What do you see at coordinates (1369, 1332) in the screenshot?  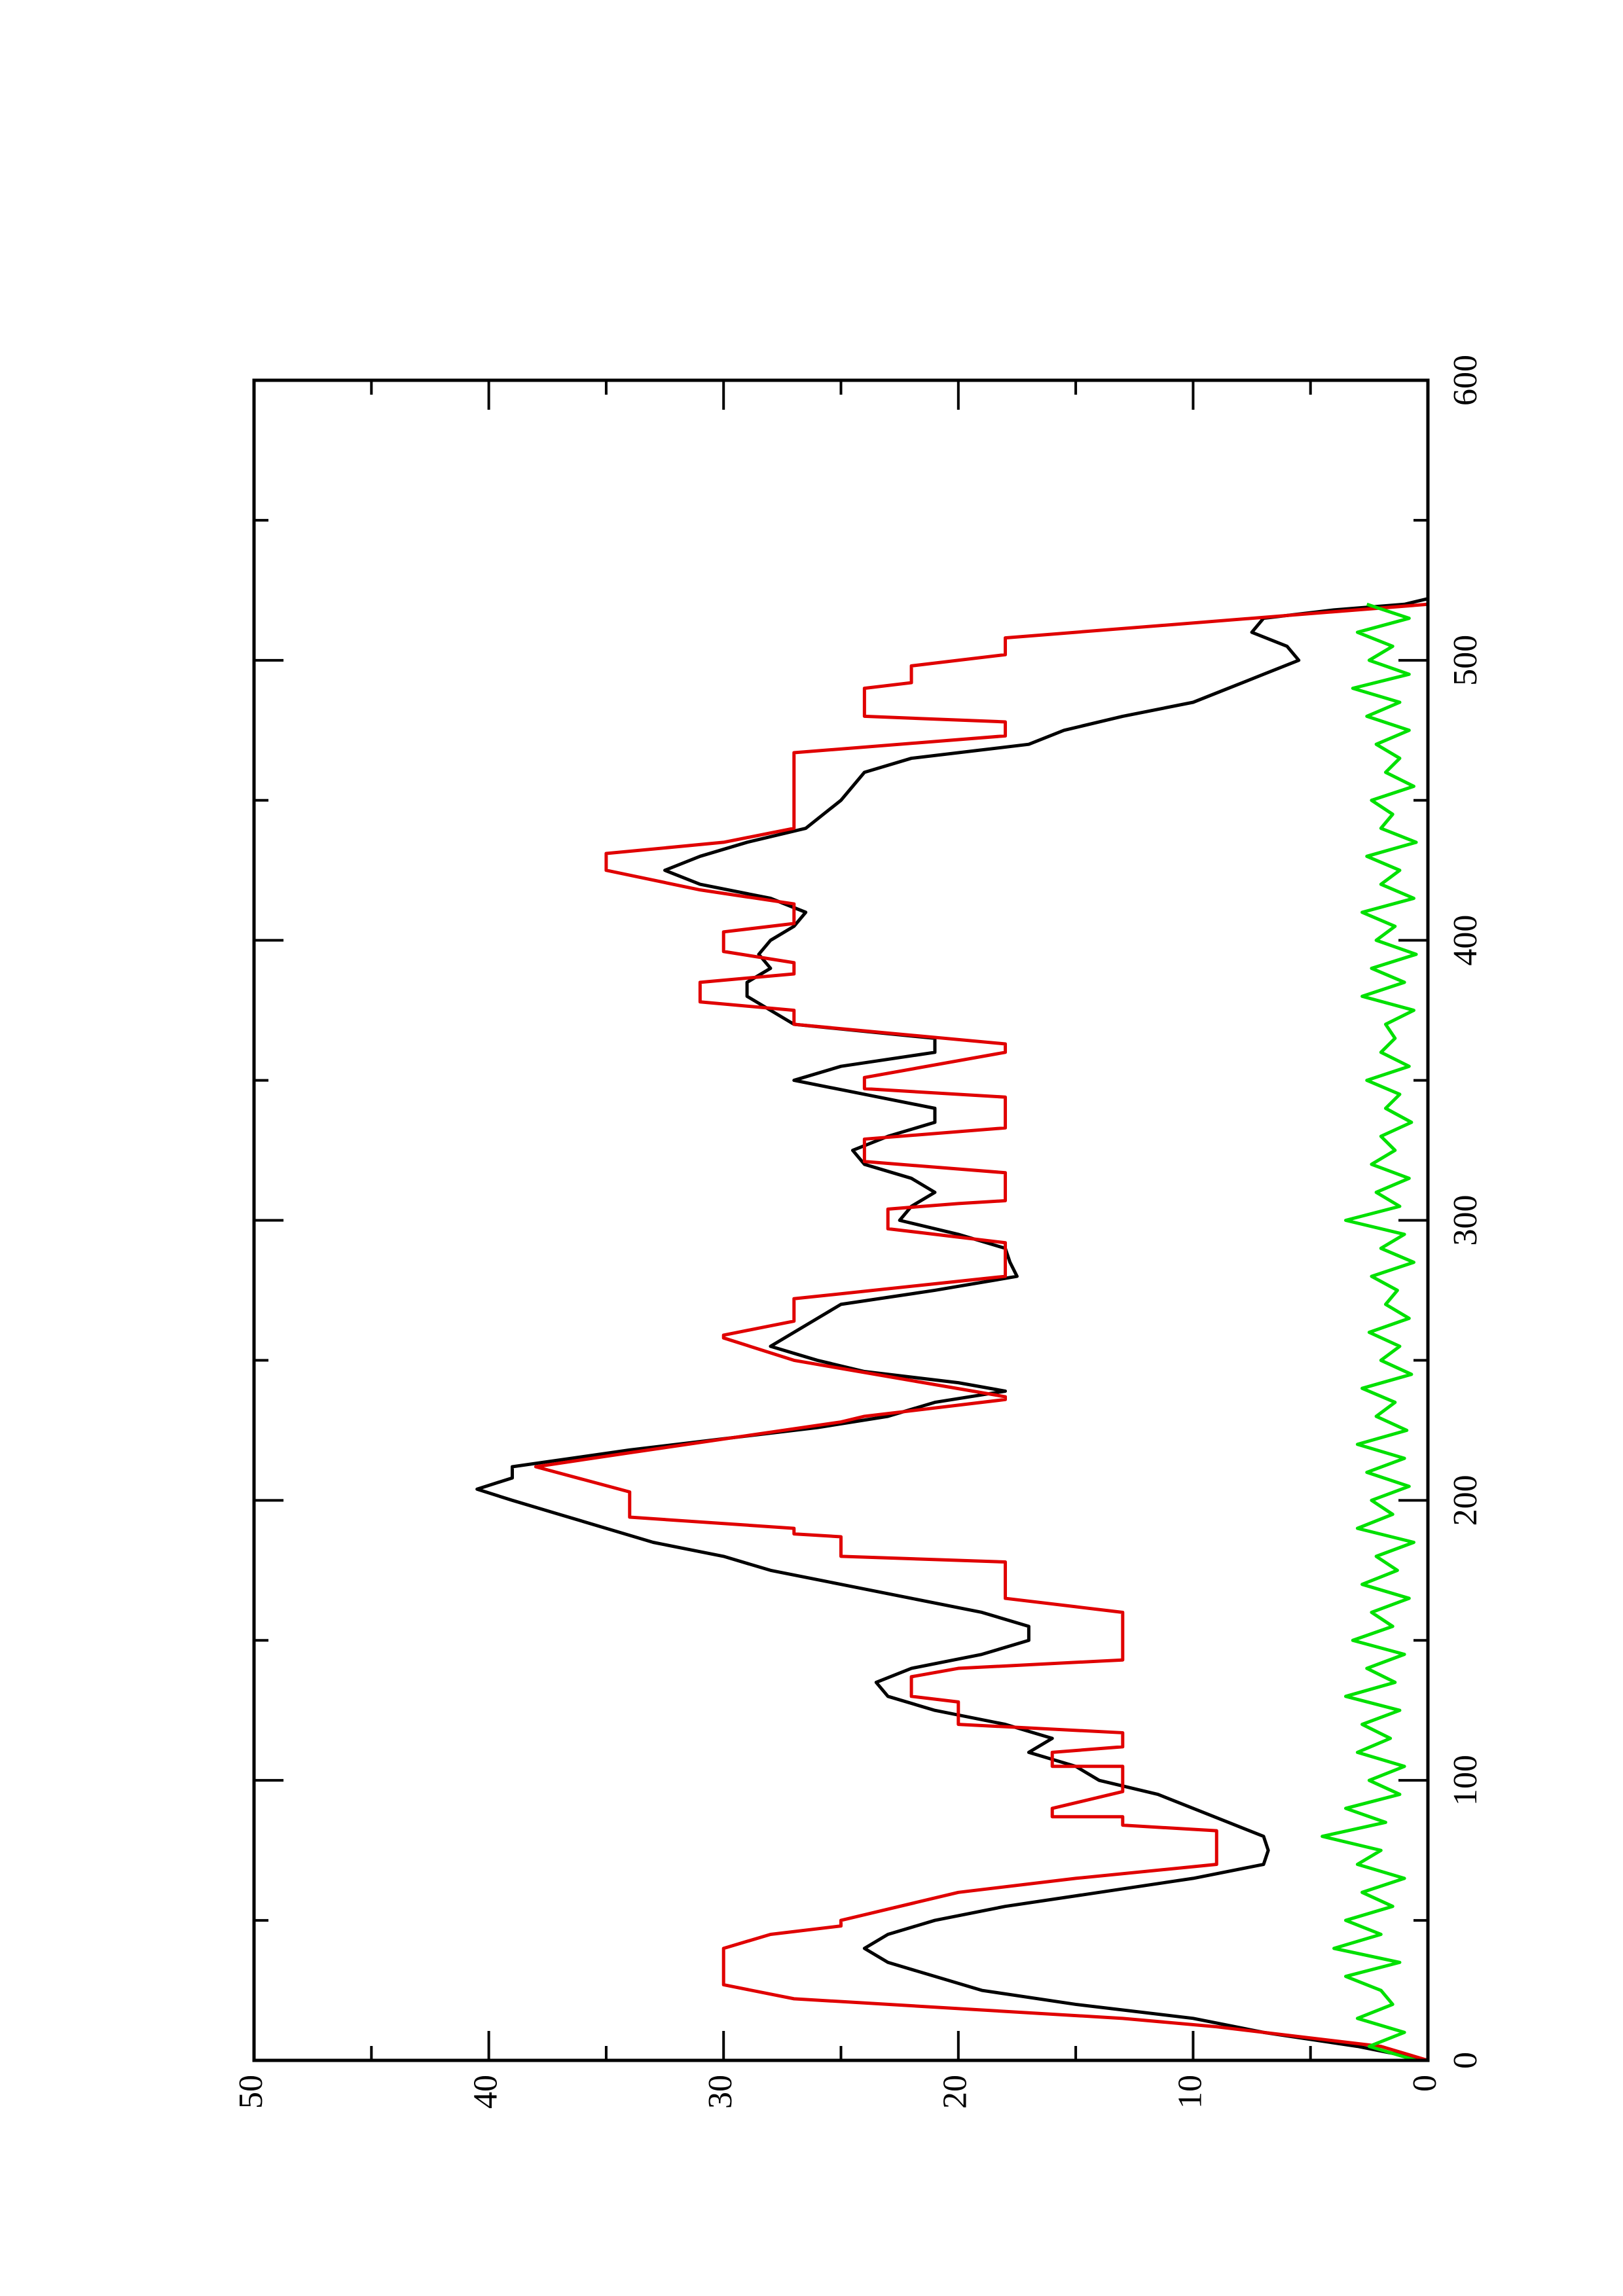 I see `data-line` at bounding box center [1369, 1332].